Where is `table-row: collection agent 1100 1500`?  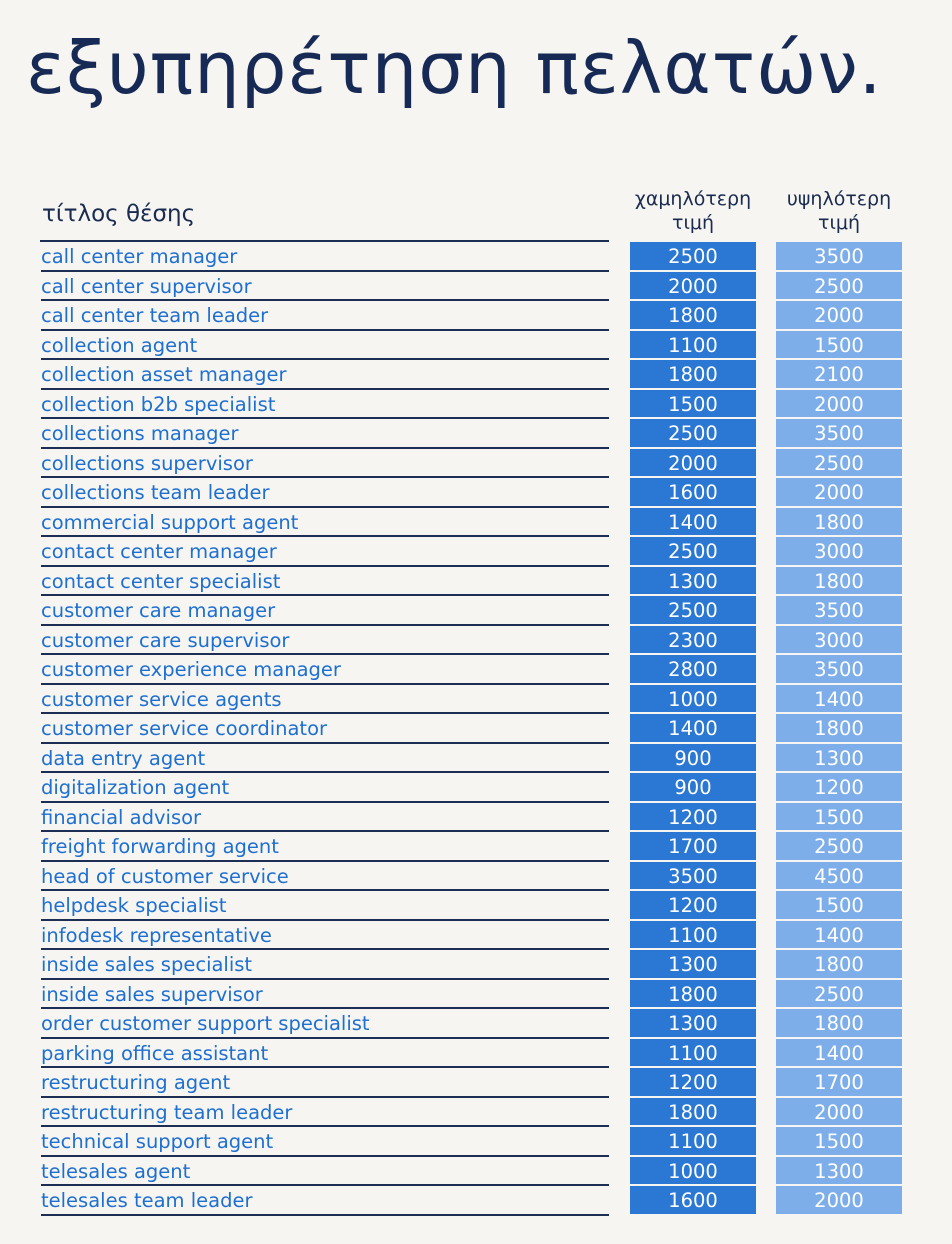 table-row: collection agent 1100 1500 is located at coordinates (476, 345).